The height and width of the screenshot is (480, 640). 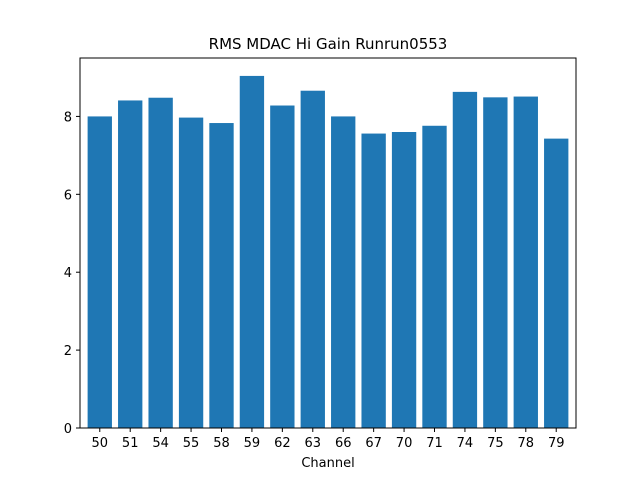 What do you see at coordinates (130, 443) in the screenshot?
I see `x-tick-label: 51` at bounding box center [130, 443].